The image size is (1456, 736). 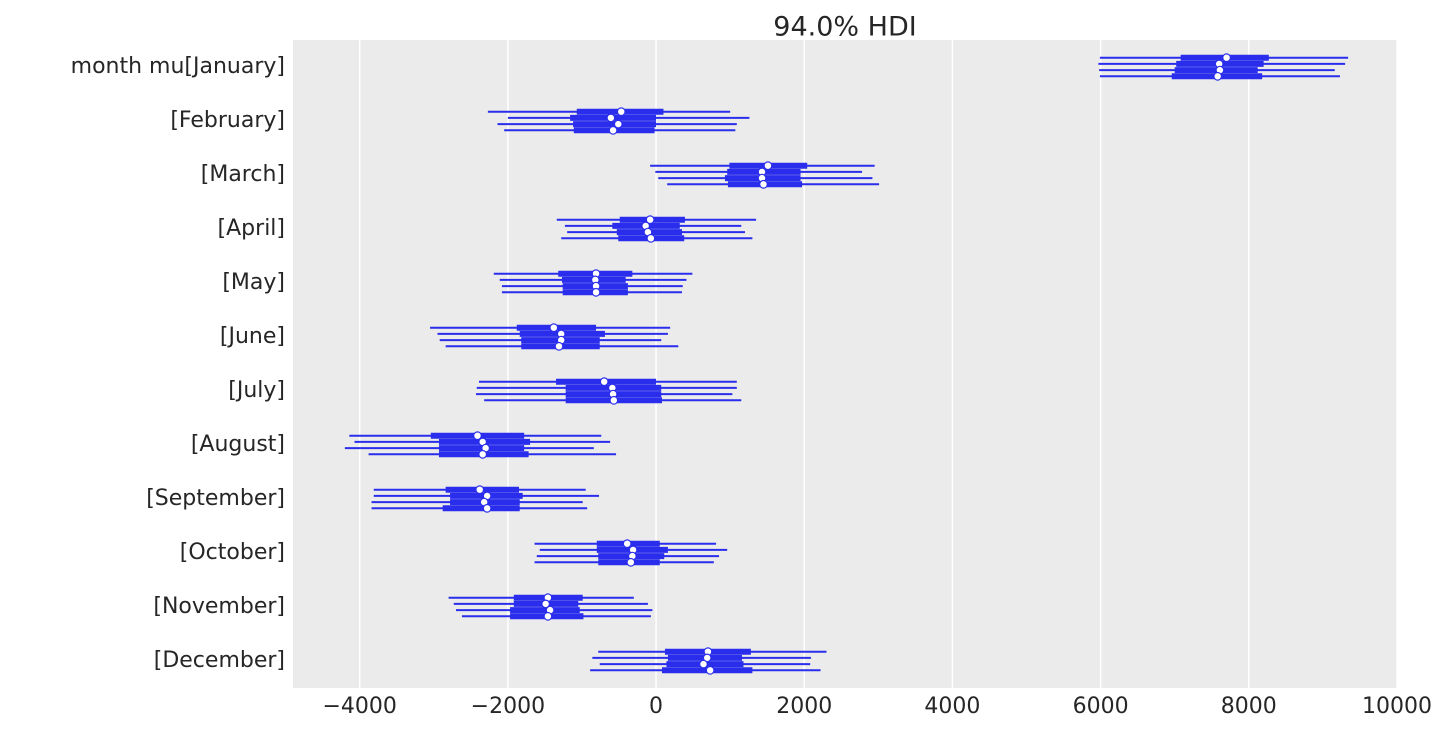 What do you see at coordinates (844, 27) in the screenshot?
I see `chart-title: 94.0% HDI` at bounding box center [844, 27].